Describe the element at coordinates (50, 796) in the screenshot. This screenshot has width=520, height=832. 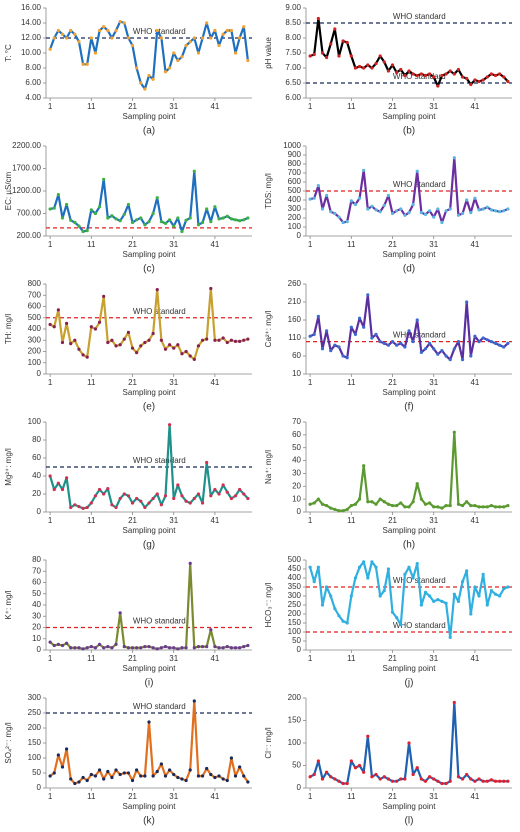
I see `x-tick-label: 1` at that location.